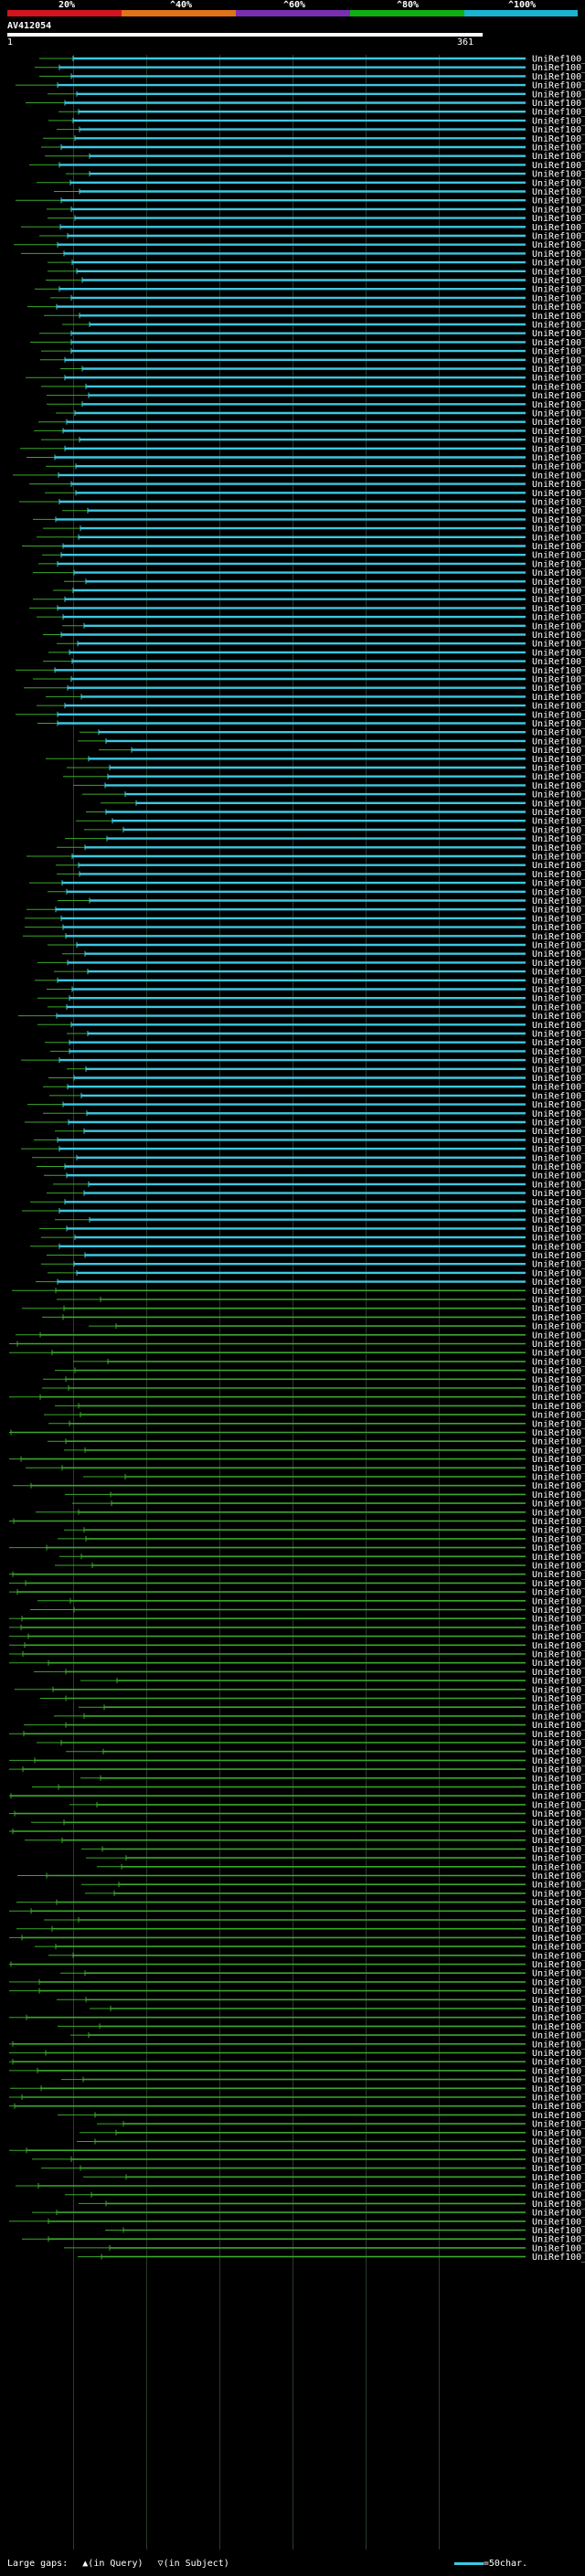  I want to click on hit-label: UniRef100_B9SYT9, so click(559, 1894).